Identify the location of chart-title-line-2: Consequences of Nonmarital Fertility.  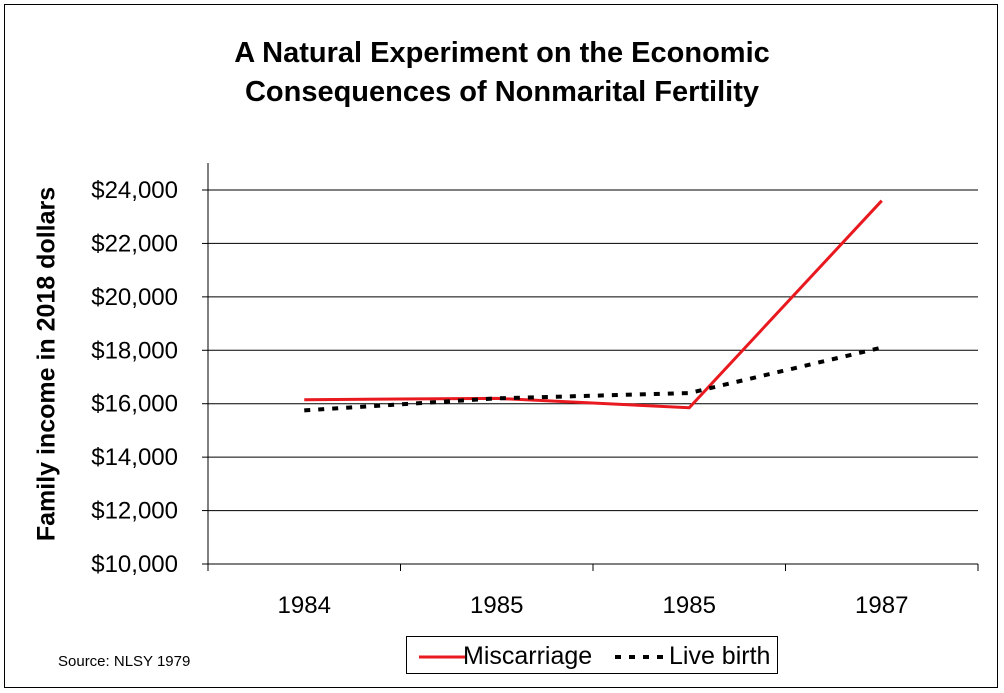
(502, 92).